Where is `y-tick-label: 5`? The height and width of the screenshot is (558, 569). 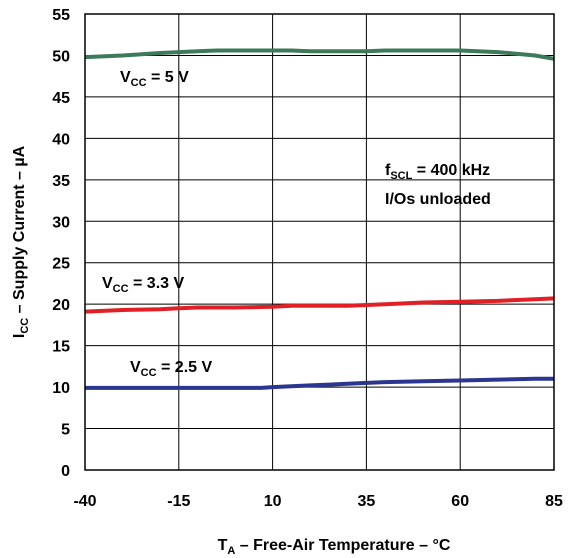
y-tick-label: 5 is located at coordinates (65, 430).